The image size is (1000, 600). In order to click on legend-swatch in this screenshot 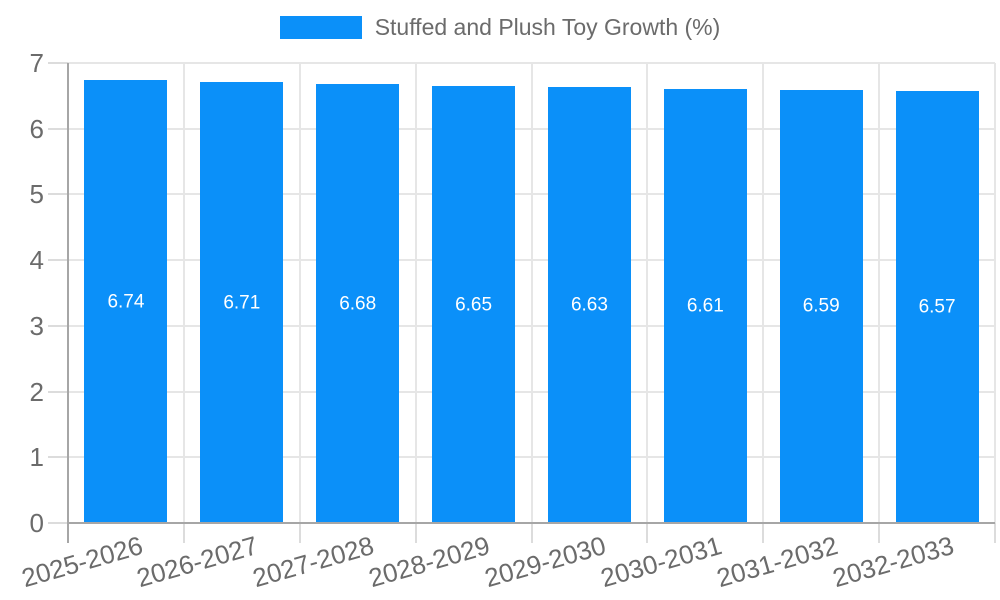, I will do `click(320, 27)`.